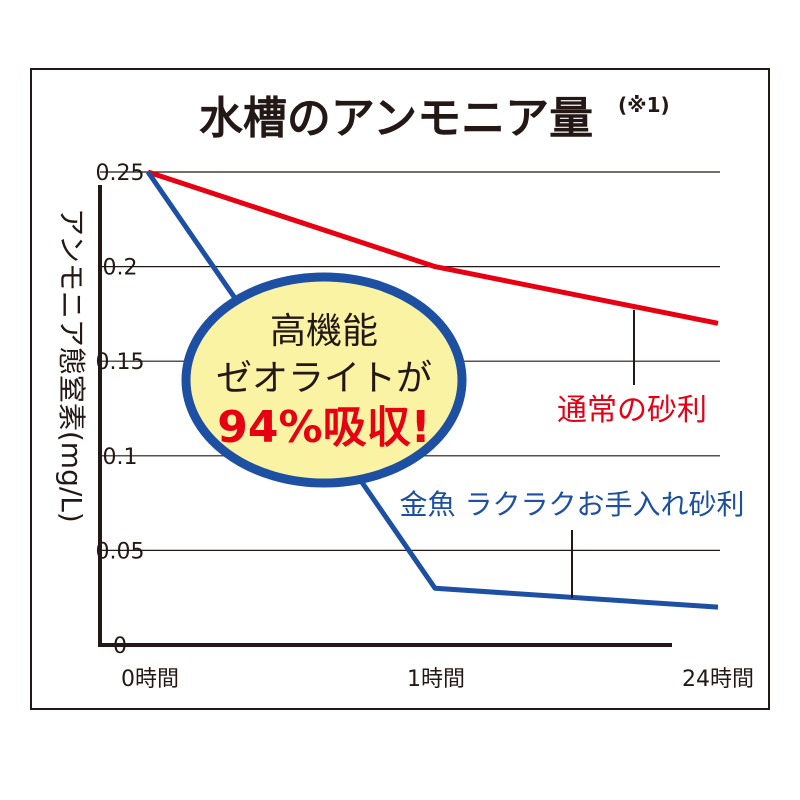 The image size is (800, 800). Describe the element at coordinates (644, 105) in the screenshot. I see `chart-title-note: (※1)` at that location.